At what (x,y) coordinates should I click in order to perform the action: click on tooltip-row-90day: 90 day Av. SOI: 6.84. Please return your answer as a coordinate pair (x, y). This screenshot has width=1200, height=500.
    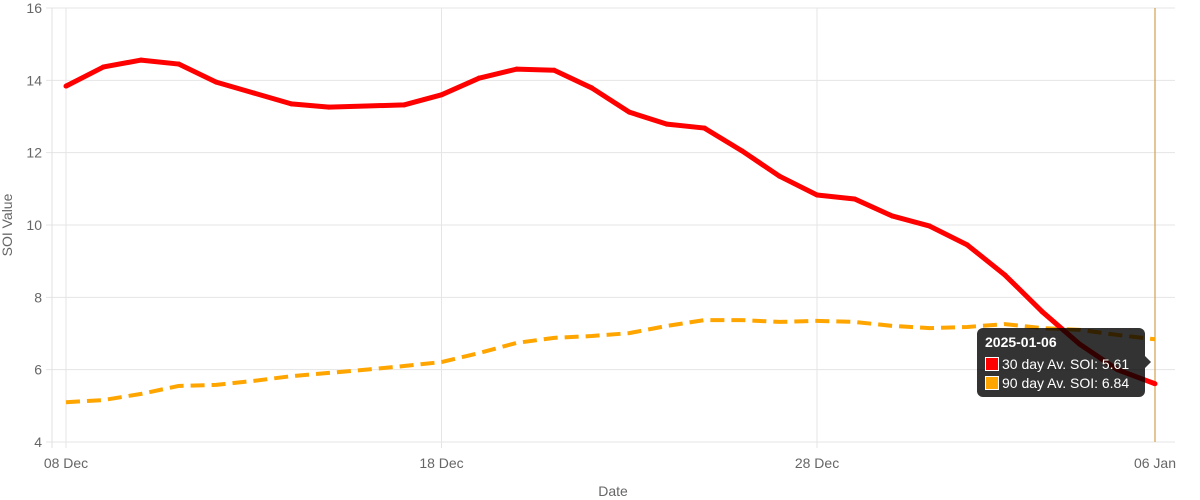
    Looking at the image, I should click on (1061, 382).